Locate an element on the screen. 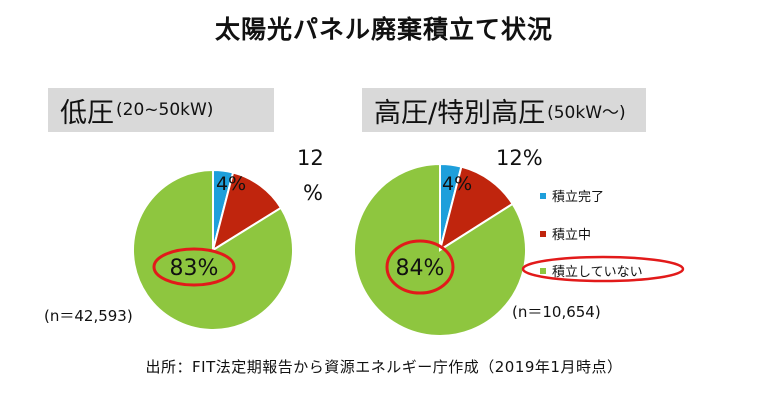 The width and height of the screenshot is (768, 401). data-label-in-progress: 12 is located at coordinates (310, 158).